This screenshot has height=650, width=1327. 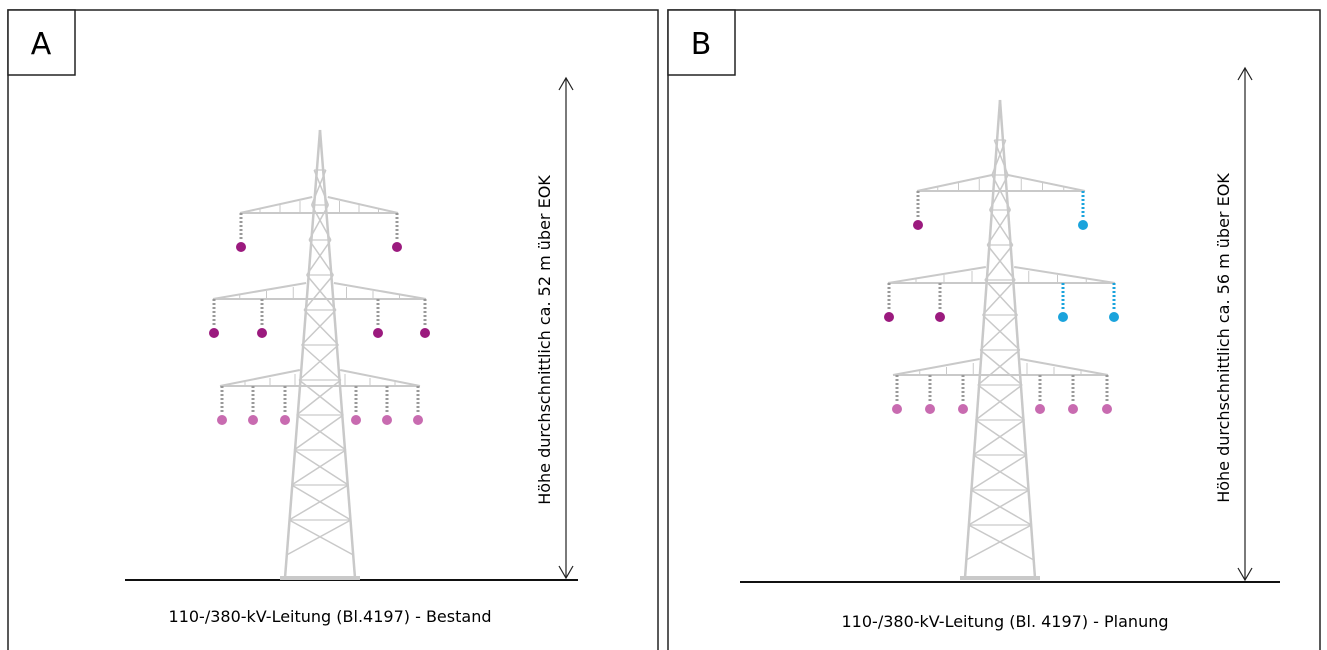 I want to click on height-label: Höhe durchschnittlich ca. 56 m über EOK, so click(x=1223, y=338).